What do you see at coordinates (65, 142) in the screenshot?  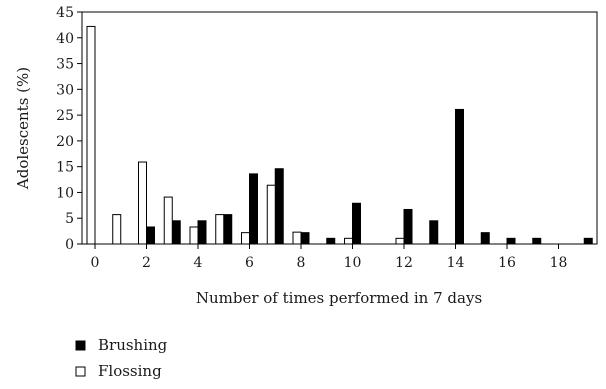 I see `y-tick-label: 20` at bounding box center [65, 142].